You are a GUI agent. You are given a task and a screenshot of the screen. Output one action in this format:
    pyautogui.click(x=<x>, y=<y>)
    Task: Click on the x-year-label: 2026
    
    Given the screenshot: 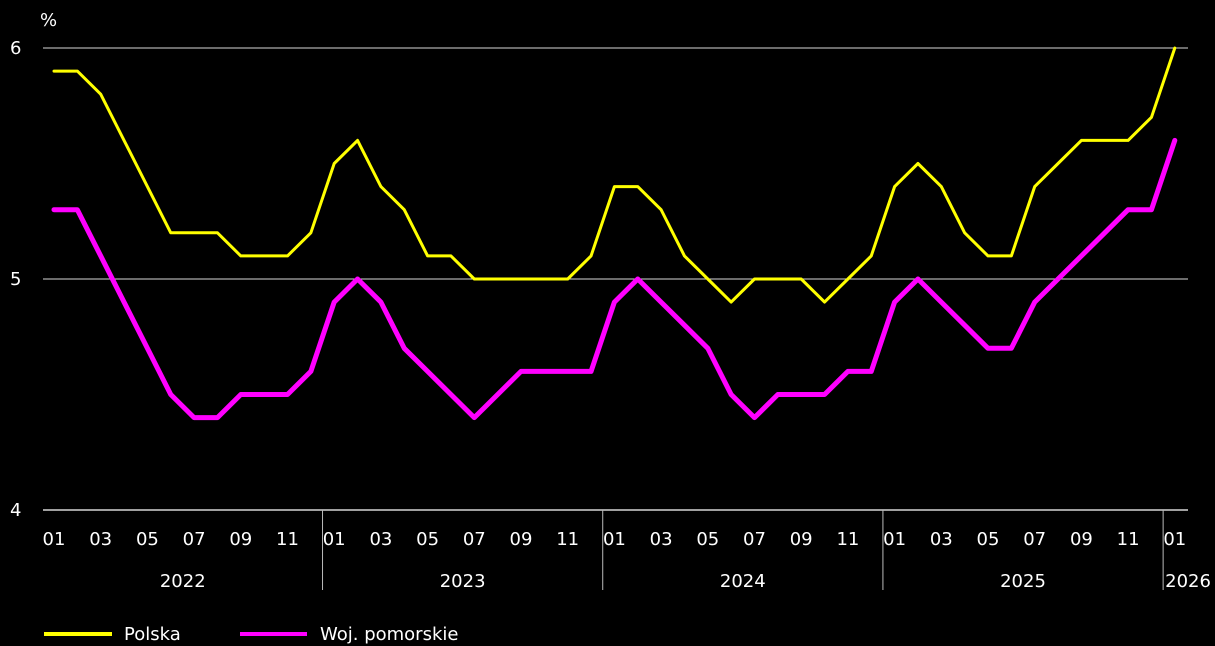 What is the action you would take?
    pyautogui.click(x=1188, y=581)
    